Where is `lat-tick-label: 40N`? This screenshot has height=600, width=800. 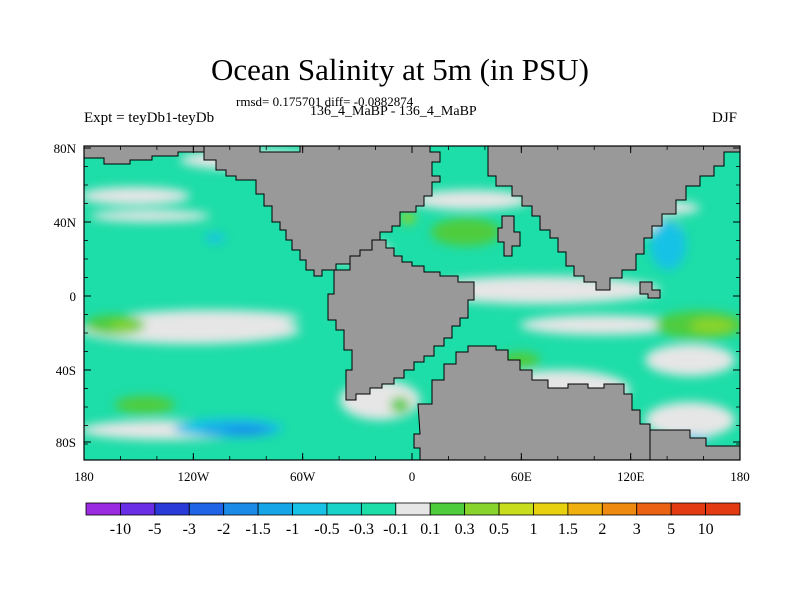
lat-tick-label: 40N is located at coordinates (65, 222).